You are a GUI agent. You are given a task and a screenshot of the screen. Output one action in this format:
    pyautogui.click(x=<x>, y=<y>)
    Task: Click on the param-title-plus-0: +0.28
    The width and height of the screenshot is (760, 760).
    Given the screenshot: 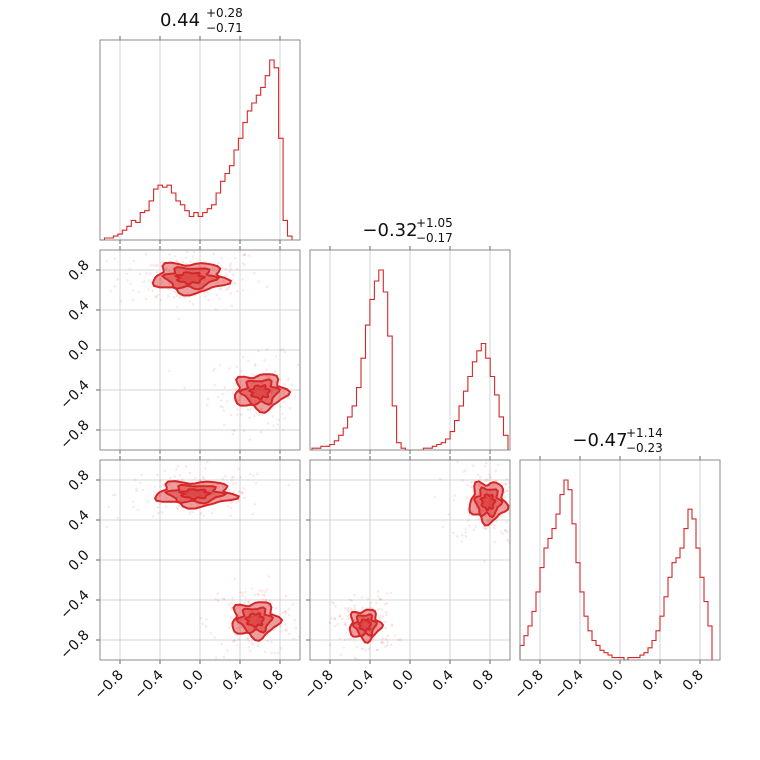 What is the action you would take?
    pyautogui.click(x=224, y=13)
    